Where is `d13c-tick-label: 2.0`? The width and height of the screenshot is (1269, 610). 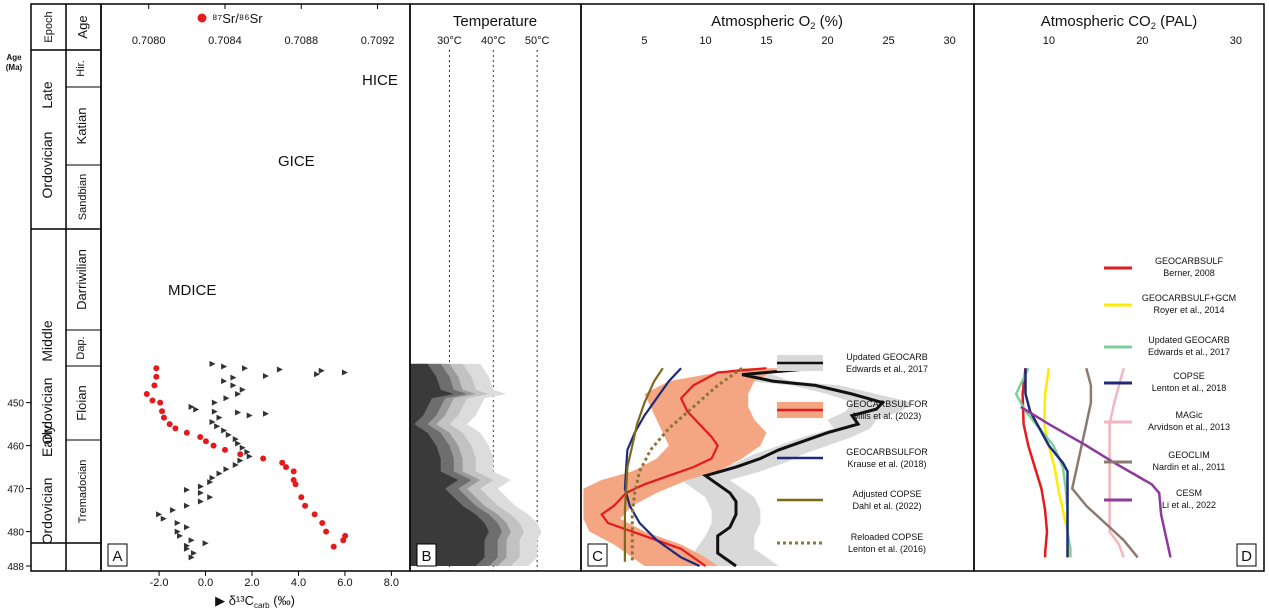
d13c-tick-label: 2.0 is located at coordinates (251, 583).